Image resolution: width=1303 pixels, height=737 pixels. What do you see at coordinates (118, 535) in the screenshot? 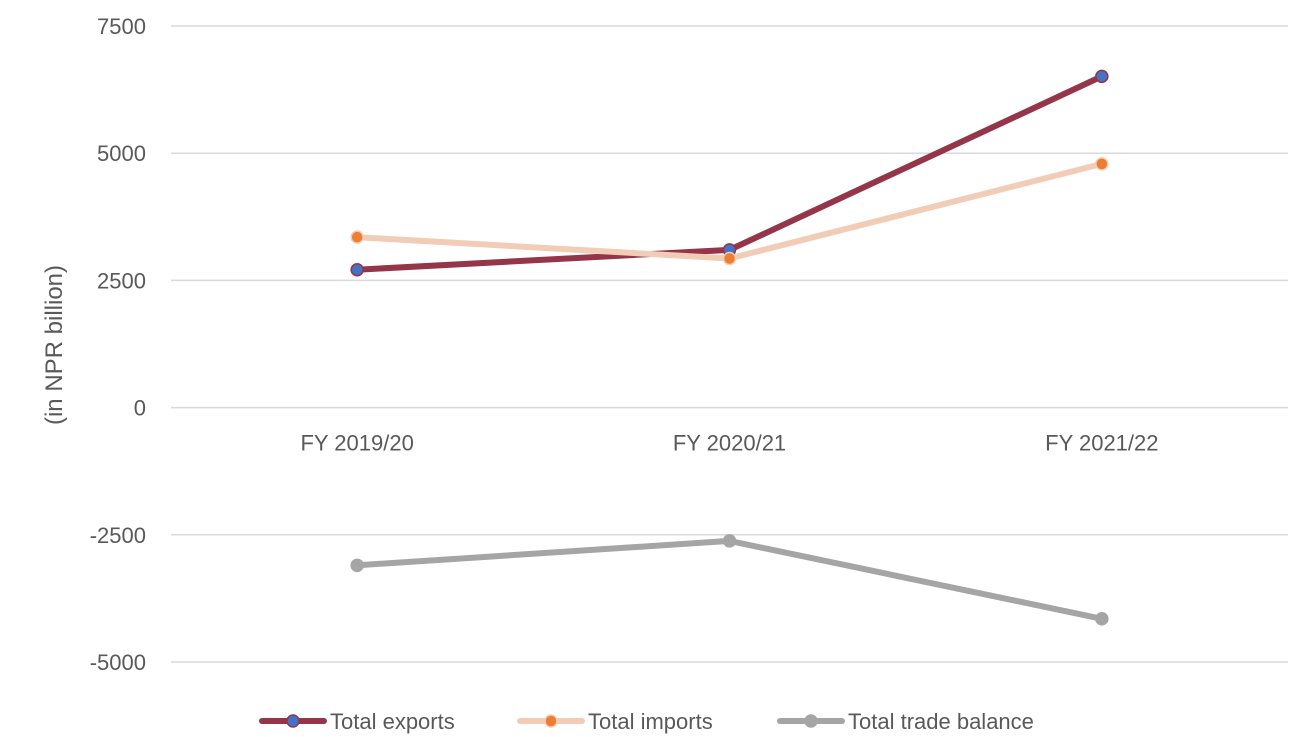
I see `y-tick-label: -2500` at bounding box center [118, 535].